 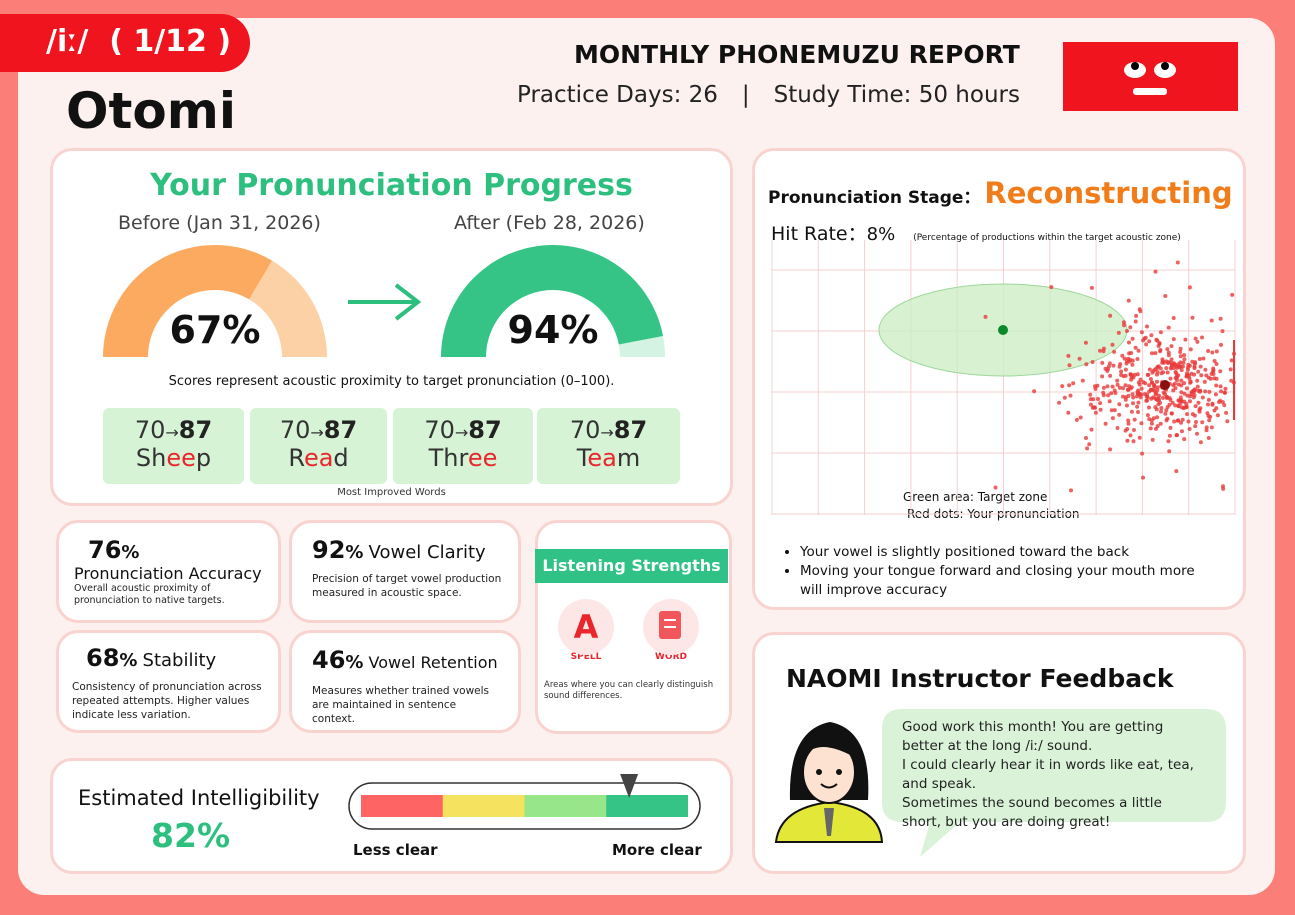 What do you see at coordinates (631, 566) in the screenshot?
I see `listening-title: Listening Strengths` at bounding box center [631, 566].